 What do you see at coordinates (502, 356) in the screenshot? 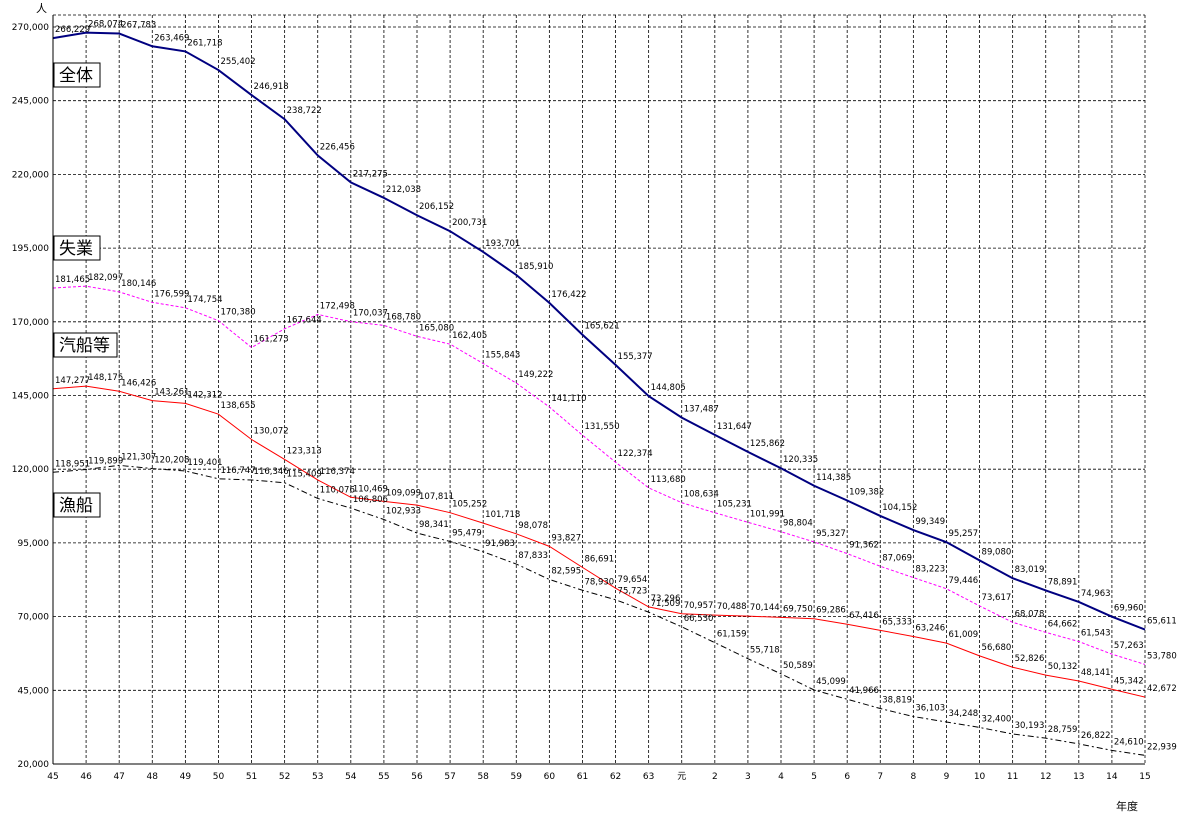
I see `data-label: 155,843` at bounding box center [502, 356].